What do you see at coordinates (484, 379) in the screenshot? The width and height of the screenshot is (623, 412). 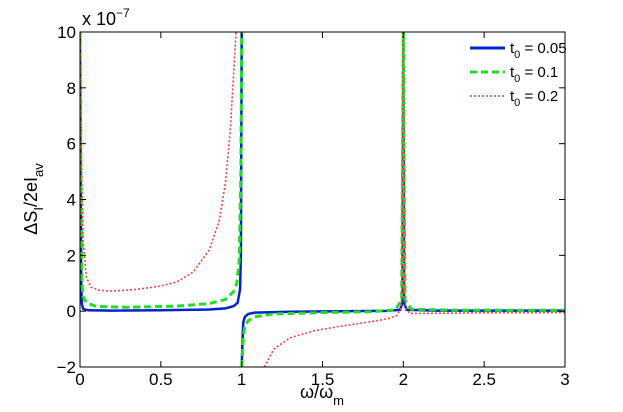 I see `x-tick-label: 2.5` at bounding box center [484, 379].